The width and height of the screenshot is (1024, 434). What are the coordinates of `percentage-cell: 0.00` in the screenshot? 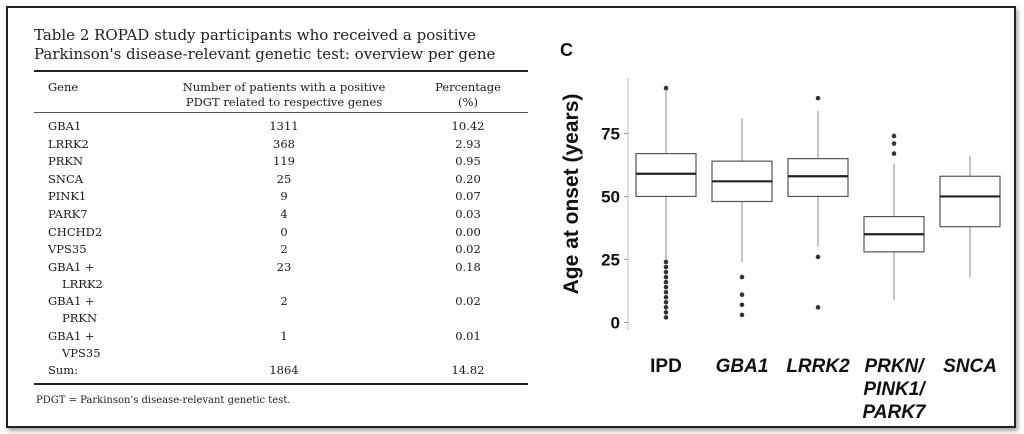 It's located at (468, 231).